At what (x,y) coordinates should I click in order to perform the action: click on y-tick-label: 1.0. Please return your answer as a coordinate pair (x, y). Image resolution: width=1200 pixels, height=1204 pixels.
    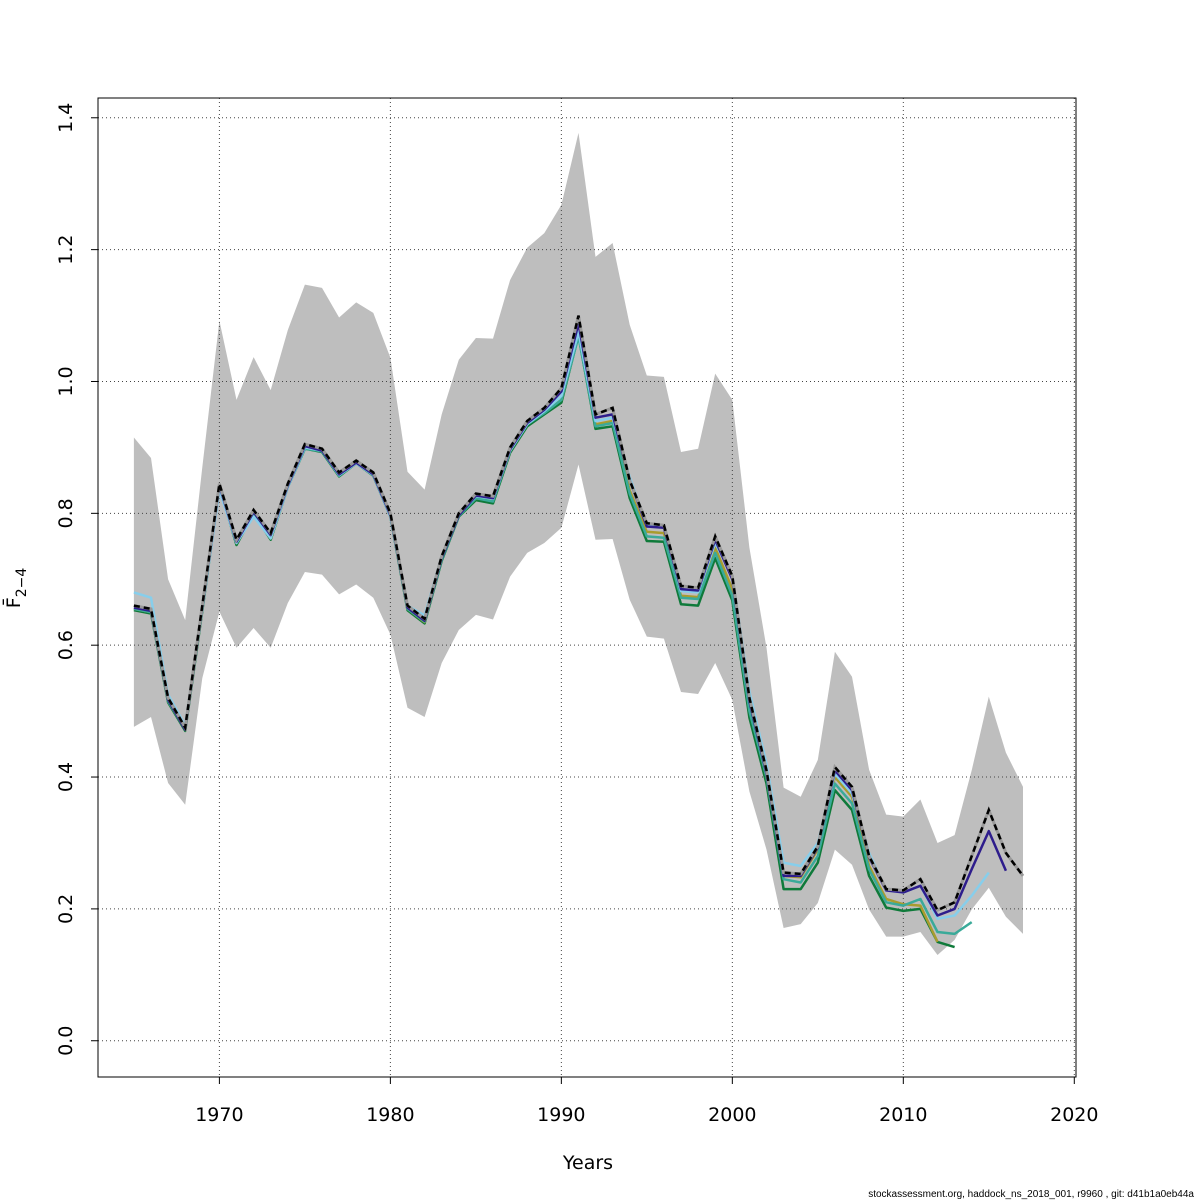
    Looking at the image, I should click on (66, 381).